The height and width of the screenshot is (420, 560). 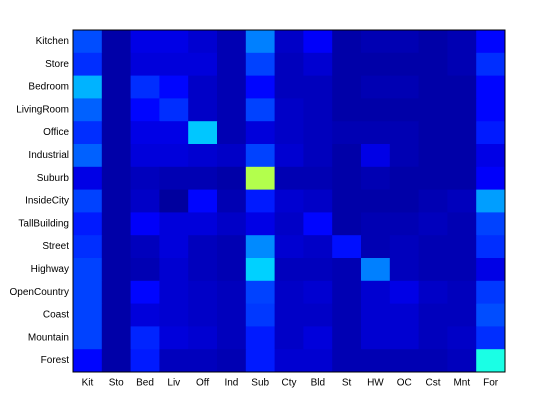 I want to click on x-tick-label: Kit, so click(x=88, y=383).